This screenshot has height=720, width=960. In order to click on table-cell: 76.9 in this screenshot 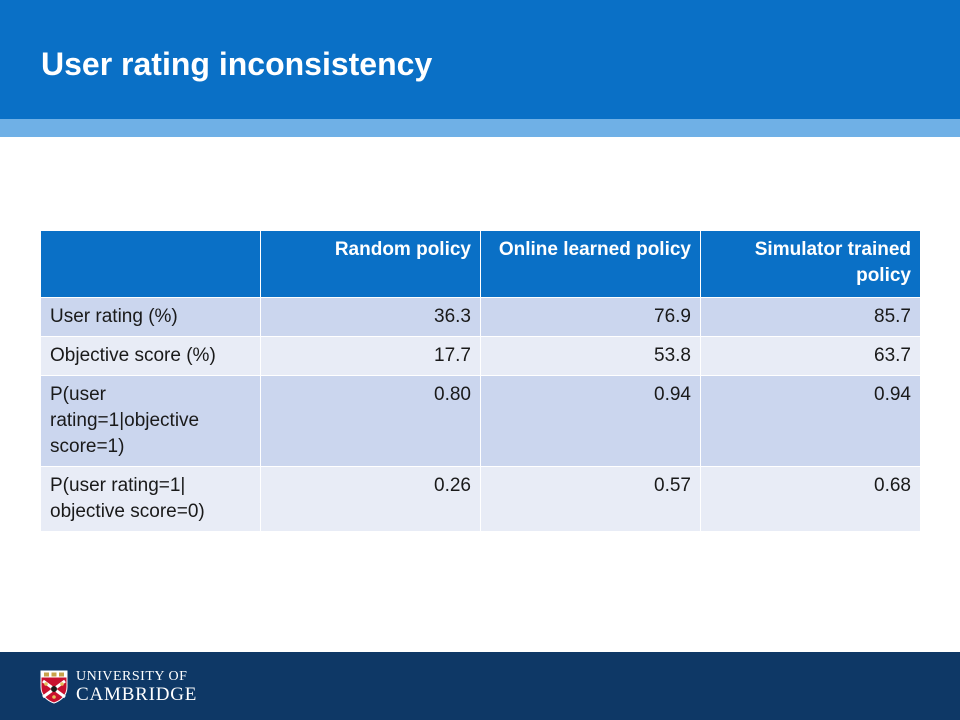, I will do `click(590, 317)`.